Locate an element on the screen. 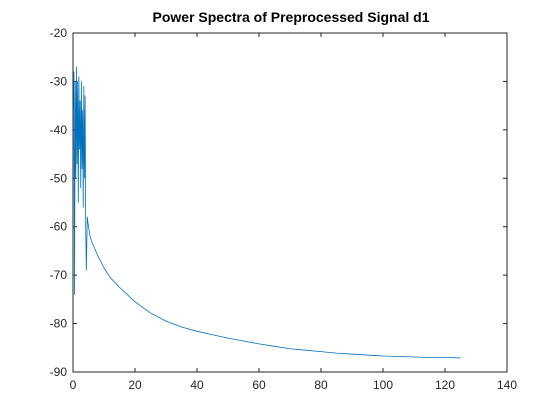 This screenshot has height=420, width=560. y-tick-label: -20 is located at coordinates (59, 33).